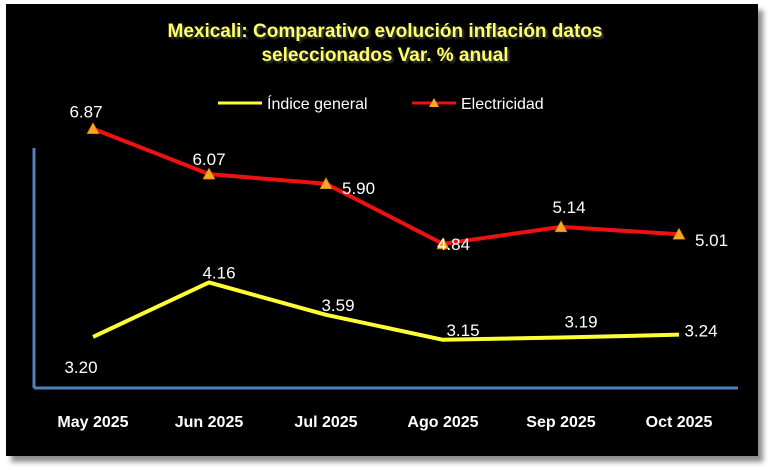 The width and height of the screenshot is (770, 470). Describe the element at coordinates (209, 422) in the screenshot. I see `x-tick-label: Jun 2025` at that location.